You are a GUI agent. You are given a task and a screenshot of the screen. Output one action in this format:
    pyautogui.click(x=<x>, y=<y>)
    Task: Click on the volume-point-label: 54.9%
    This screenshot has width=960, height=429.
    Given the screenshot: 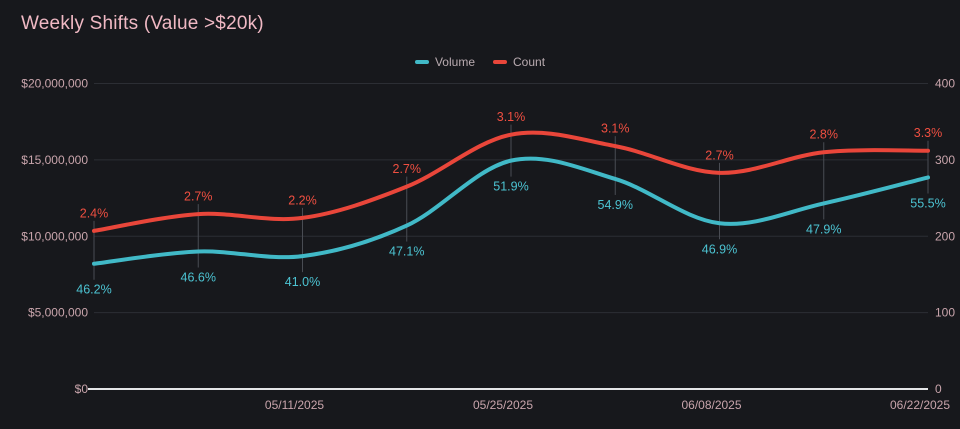 What is the action you would take?
    pyautogui.click(x=615, y=205)
    